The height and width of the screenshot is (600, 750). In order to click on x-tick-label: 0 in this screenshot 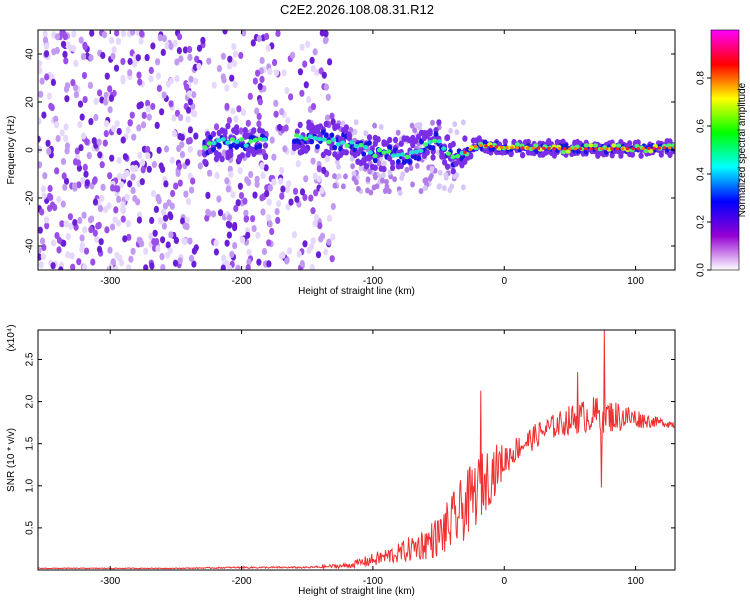, I will do `click(504, 581)`.